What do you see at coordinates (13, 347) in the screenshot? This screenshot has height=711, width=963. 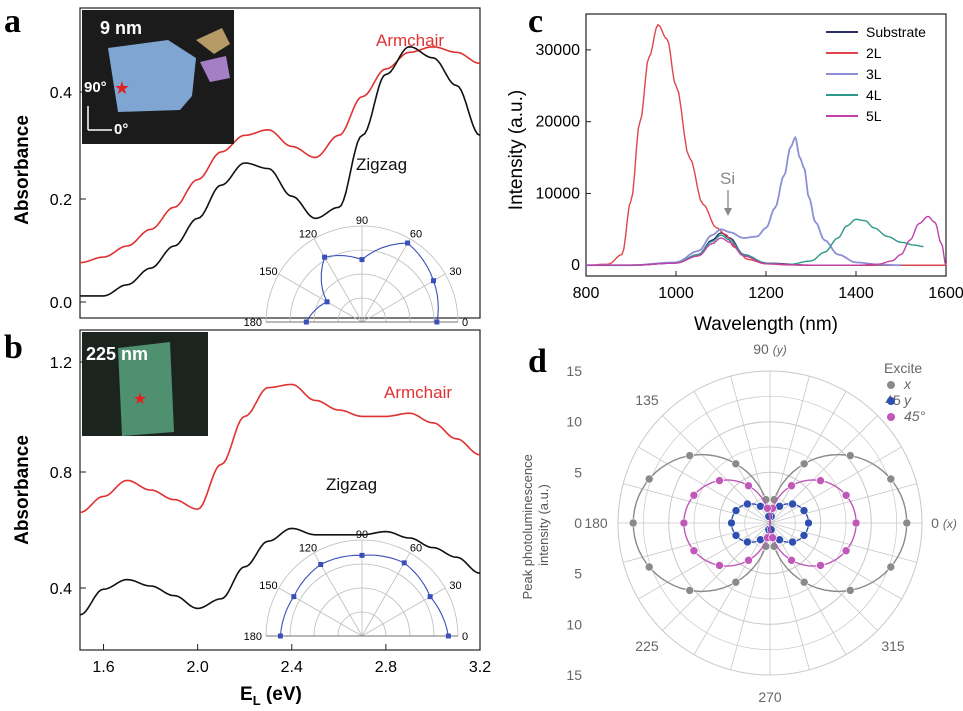 I see `panel-b-letter: b` at bounding box center [13, 347].